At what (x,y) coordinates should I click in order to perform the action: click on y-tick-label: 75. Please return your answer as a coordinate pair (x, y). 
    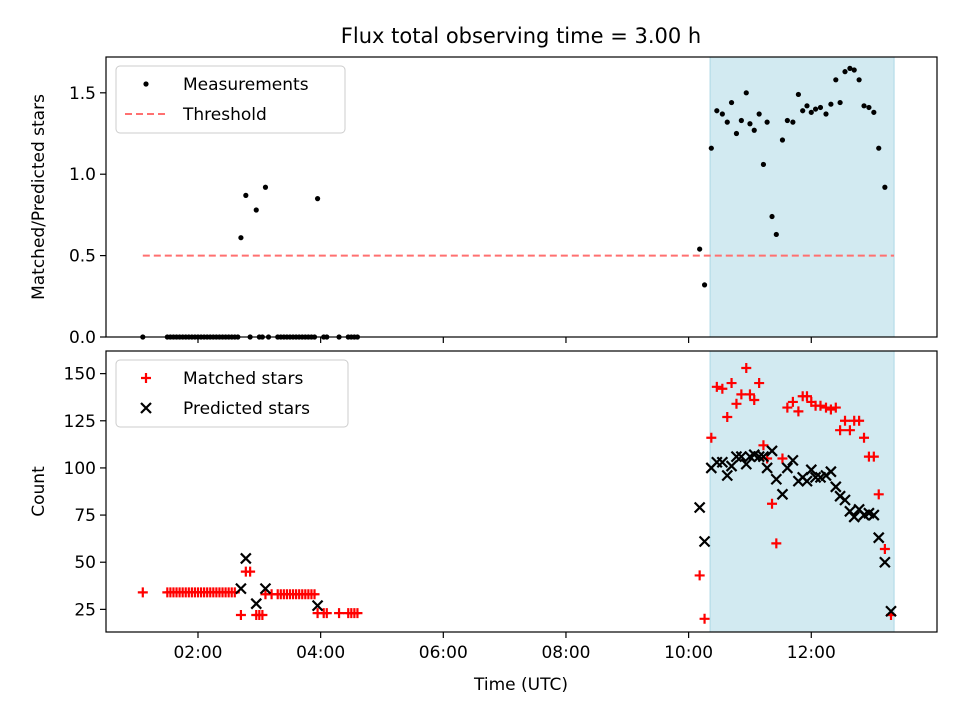
    Looking at the image, I should click on (85, 516).